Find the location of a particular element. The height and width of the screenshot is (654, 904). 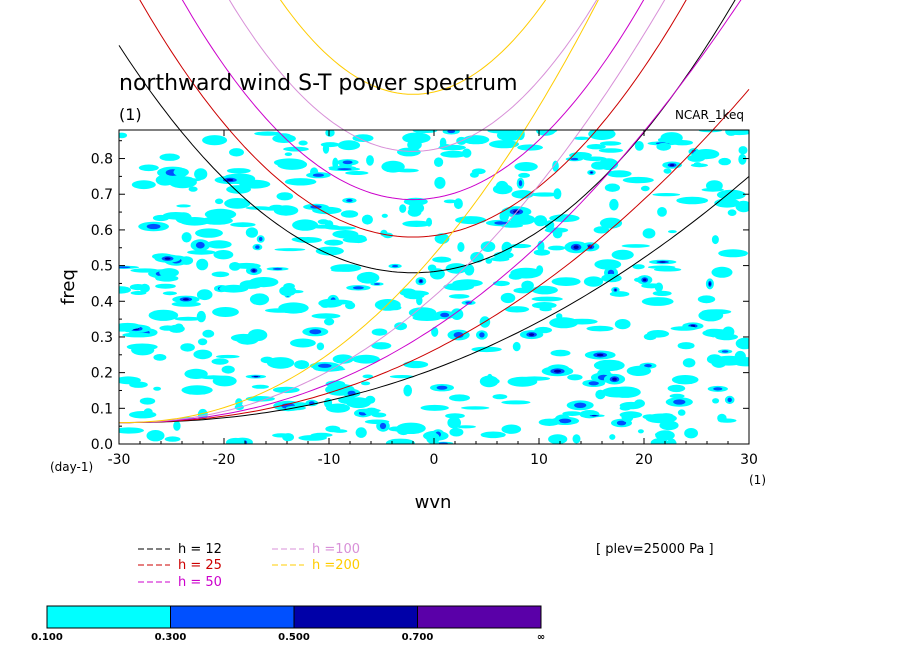

legend-label: h = 12 is located at coordinates (200, 549).